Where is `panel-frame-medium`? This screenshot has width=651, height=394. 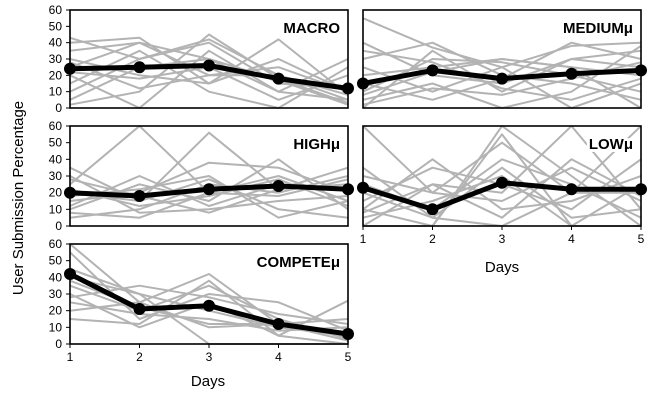 panel-frame-medium is located at coordinates (502, 59).